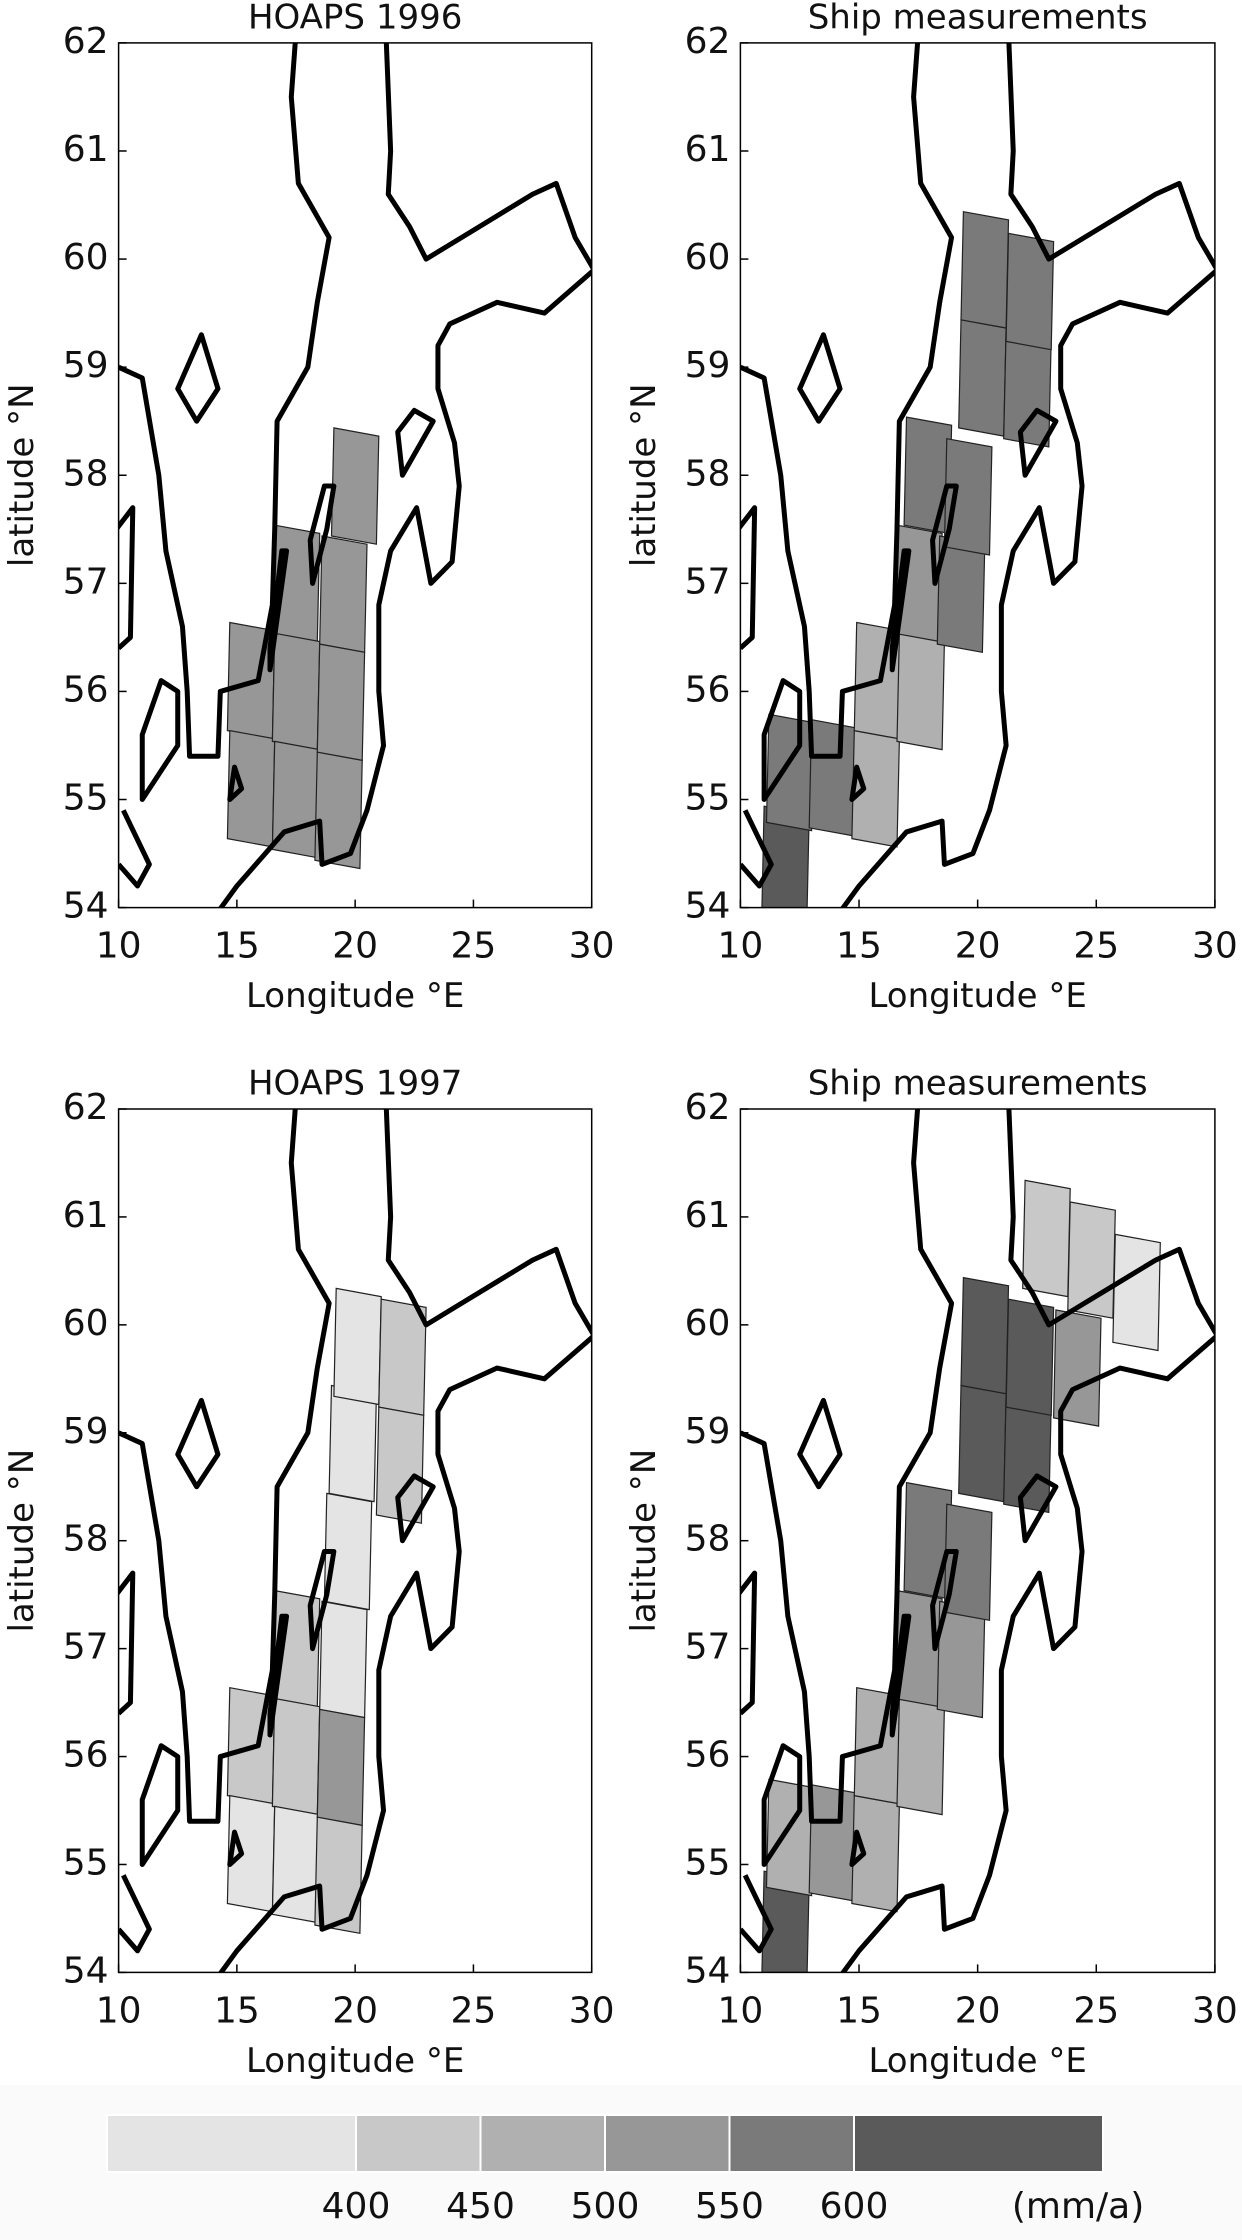 The image size is (1242, 2240). Describe the element at coordinates (355, 18) in the screenshot. I see `panel-title: HOAPS 1996` at that location.